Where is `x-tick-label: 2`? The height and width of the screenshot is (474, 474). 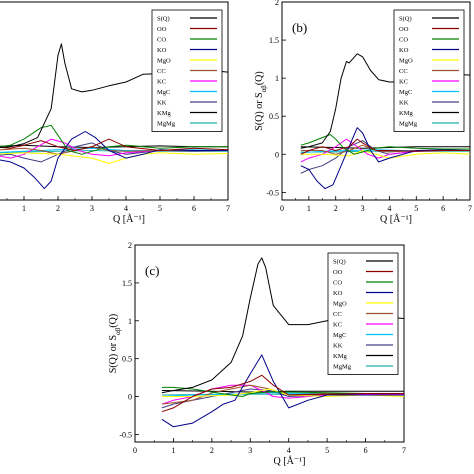
x-tick-label: 2 is located at coordinates (212, 450).